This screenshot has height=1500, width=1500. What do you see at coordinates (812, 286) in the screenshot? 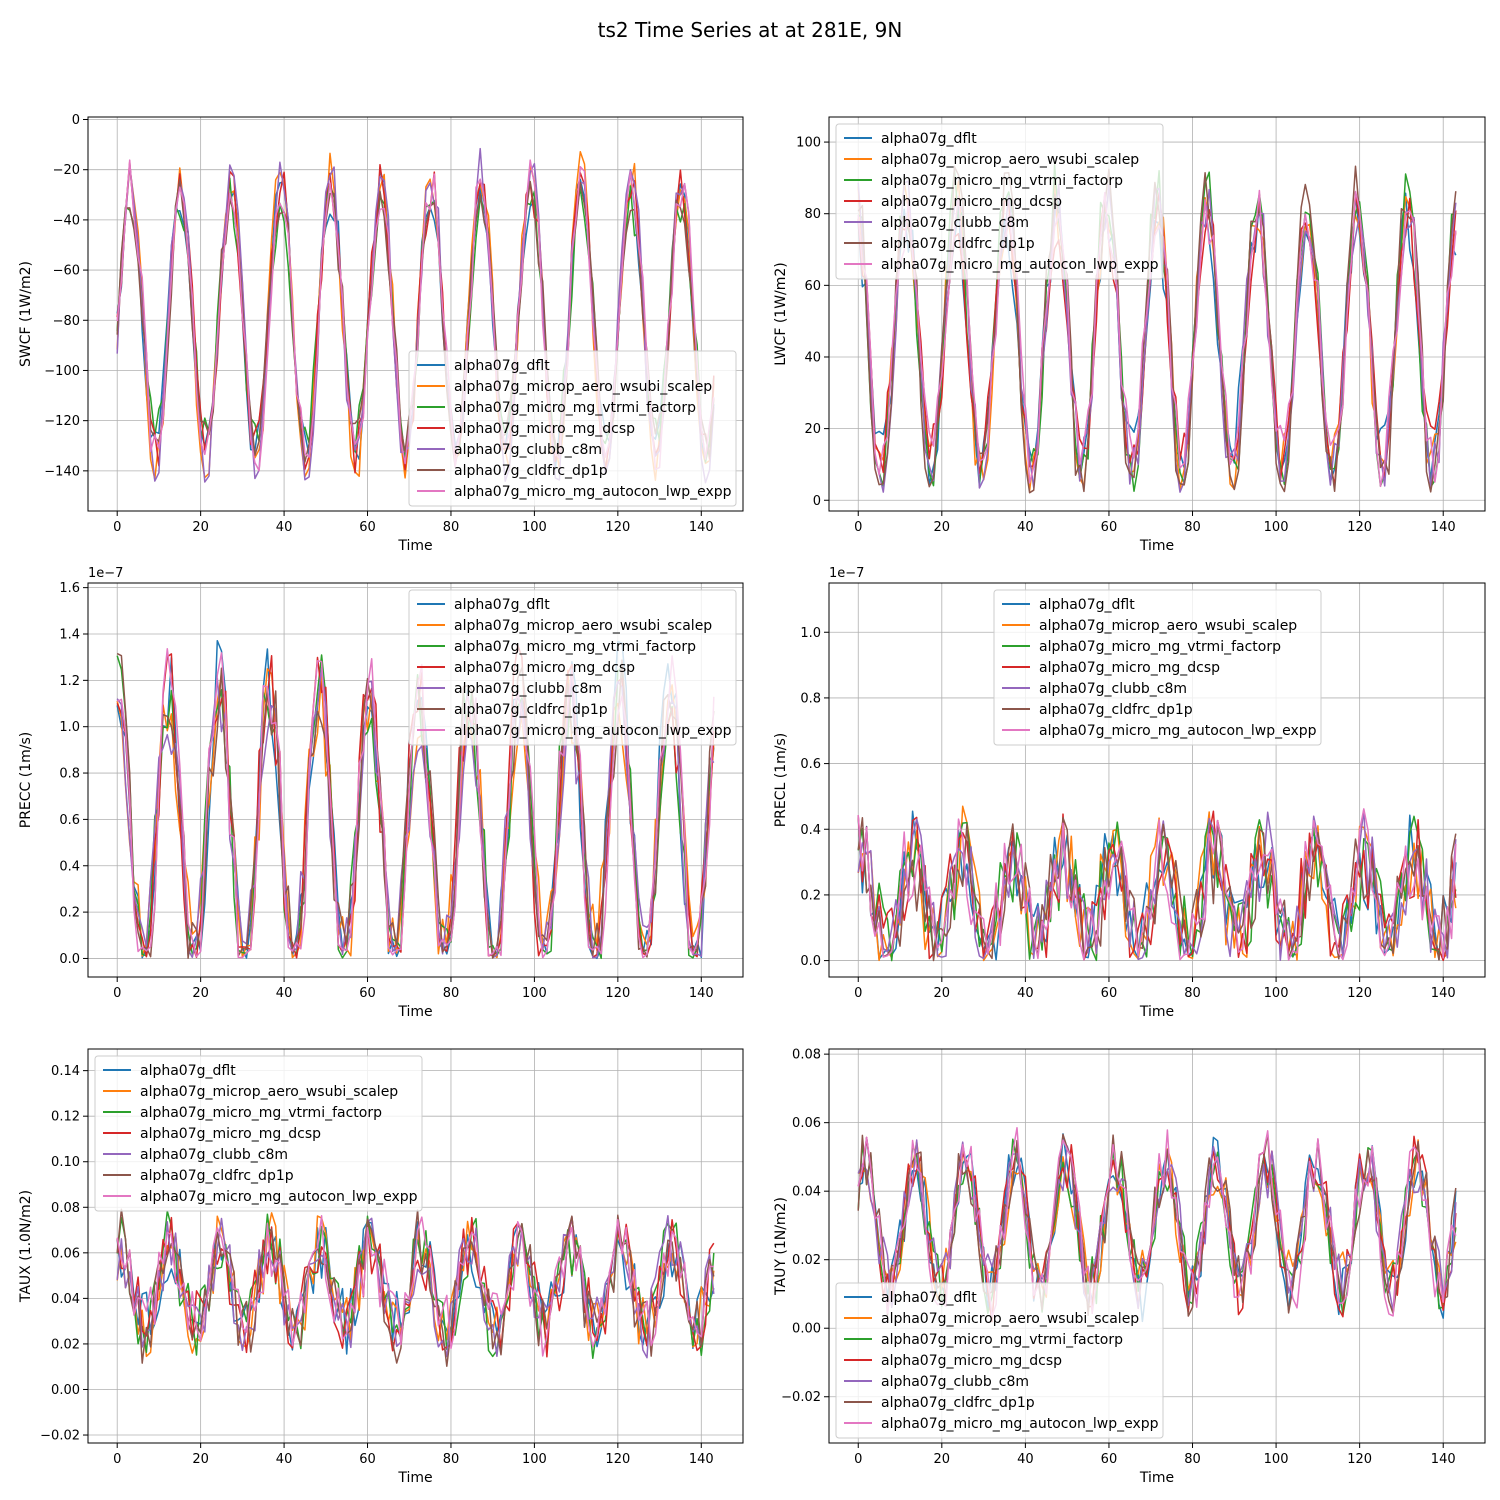
I see `y-tick-label: 60` at bounding box center [812, 286].